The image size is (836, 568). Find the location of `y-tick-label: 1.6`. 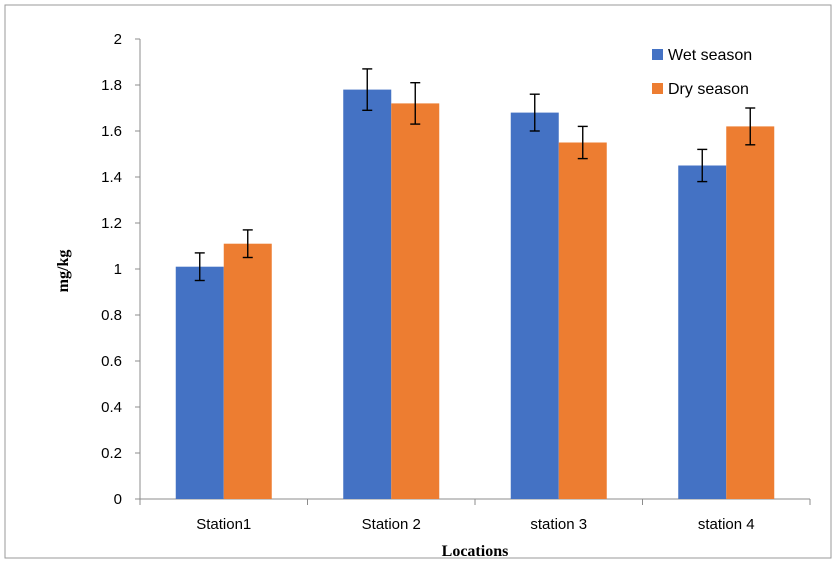

y-tick-label: 1.6 is located at coordinates (111, 131).